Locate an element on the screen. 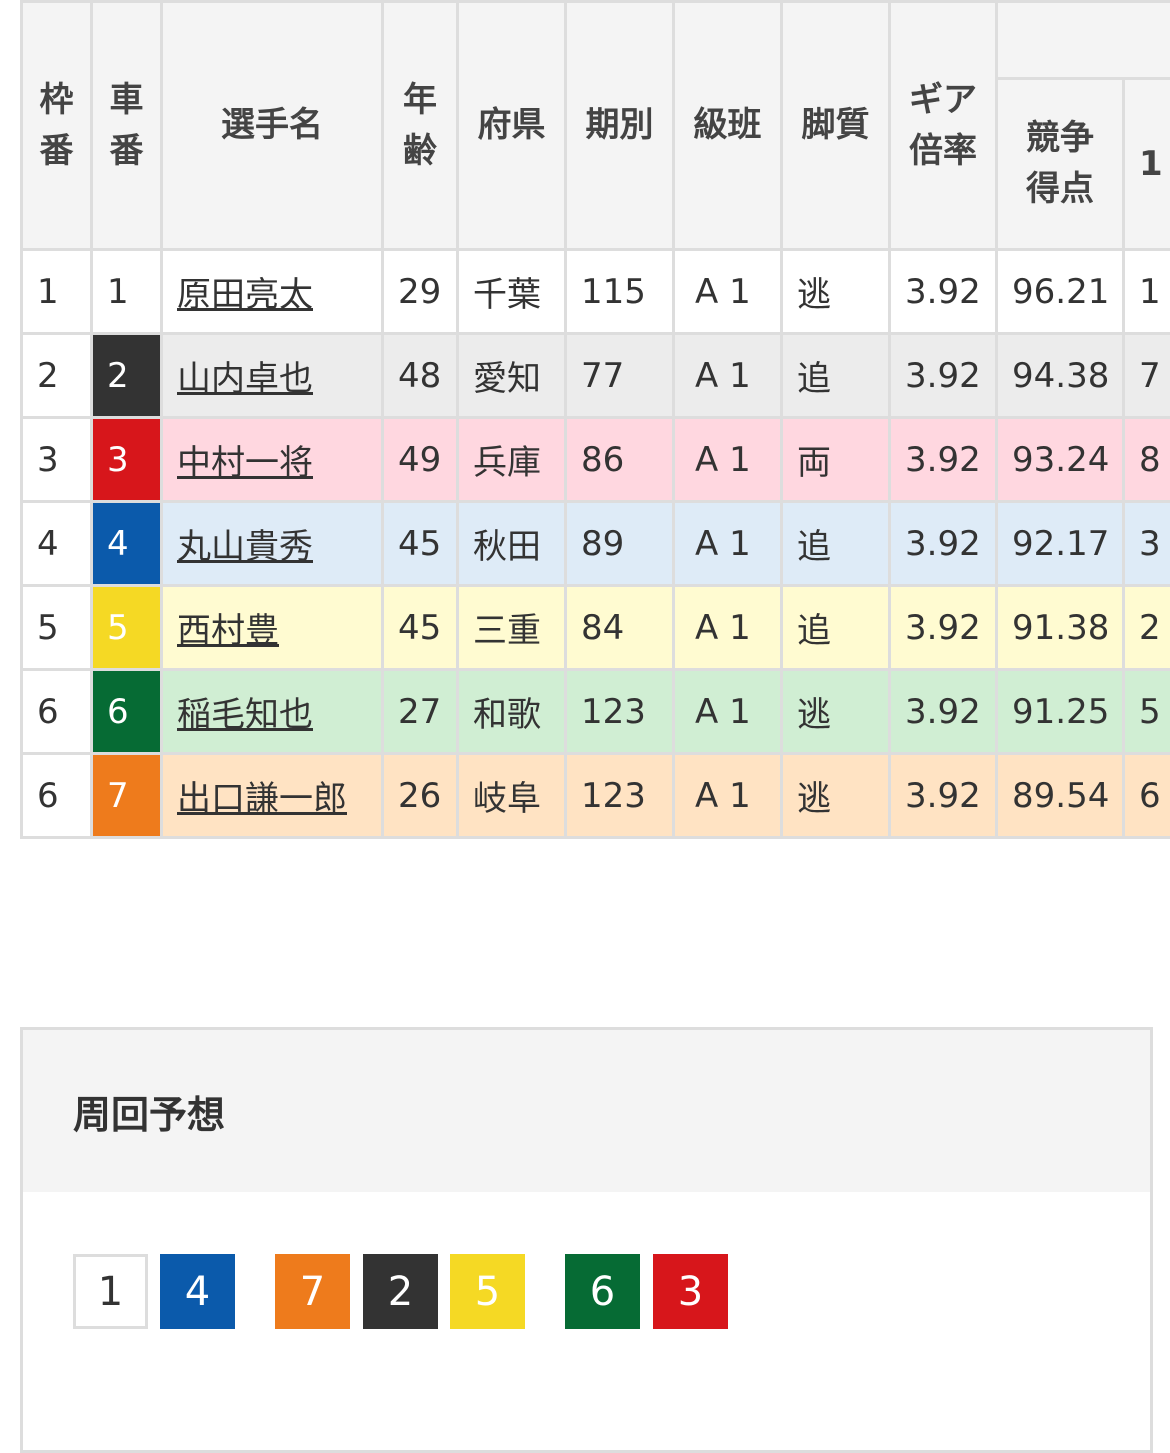  lap-box-6: 6 is located at coordinates (602, 1291).